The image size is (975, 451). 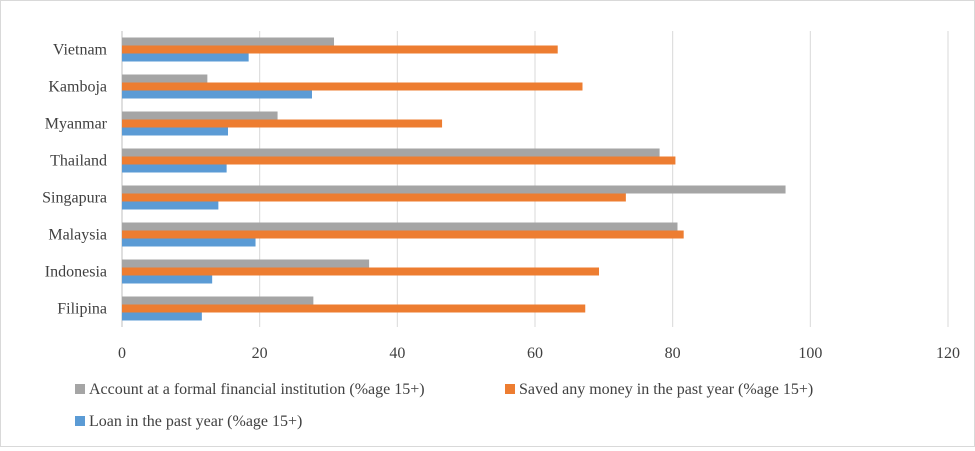 What do you see at coordinates (948, 353) in the screenshot?
I see `x-tick-label: 120` at bounding box center [948, 353].